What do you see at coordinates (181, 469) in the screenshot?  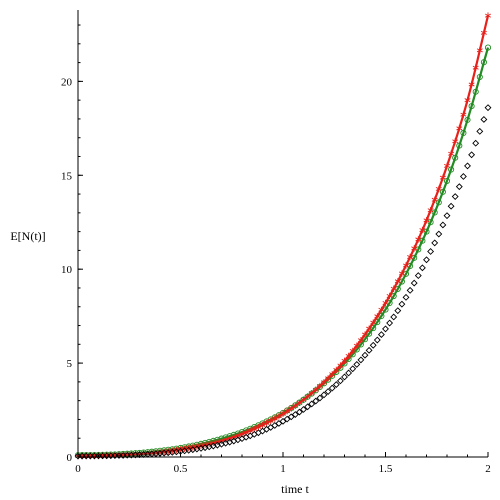 I see `x-tick-label: 0.5` at bounding box center [181, 469].